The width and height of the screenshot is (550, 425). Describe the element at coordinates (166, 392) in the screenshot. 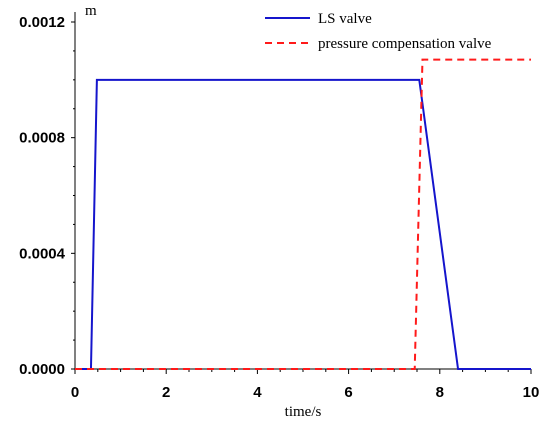

I see `x-tick-label: 2` at that location.